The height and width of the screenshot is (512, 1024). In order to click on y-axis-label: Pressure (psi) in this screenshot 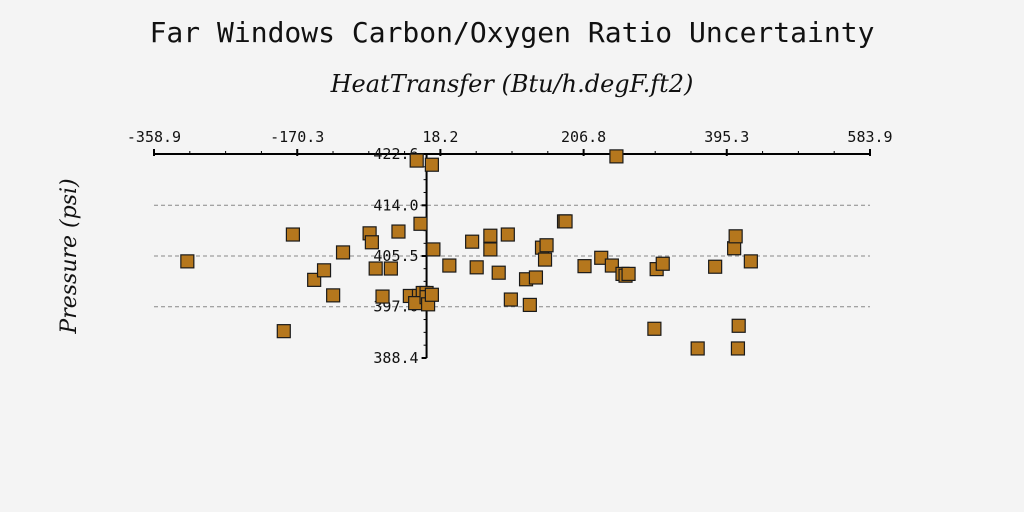, I will do `click(69, 256)`.